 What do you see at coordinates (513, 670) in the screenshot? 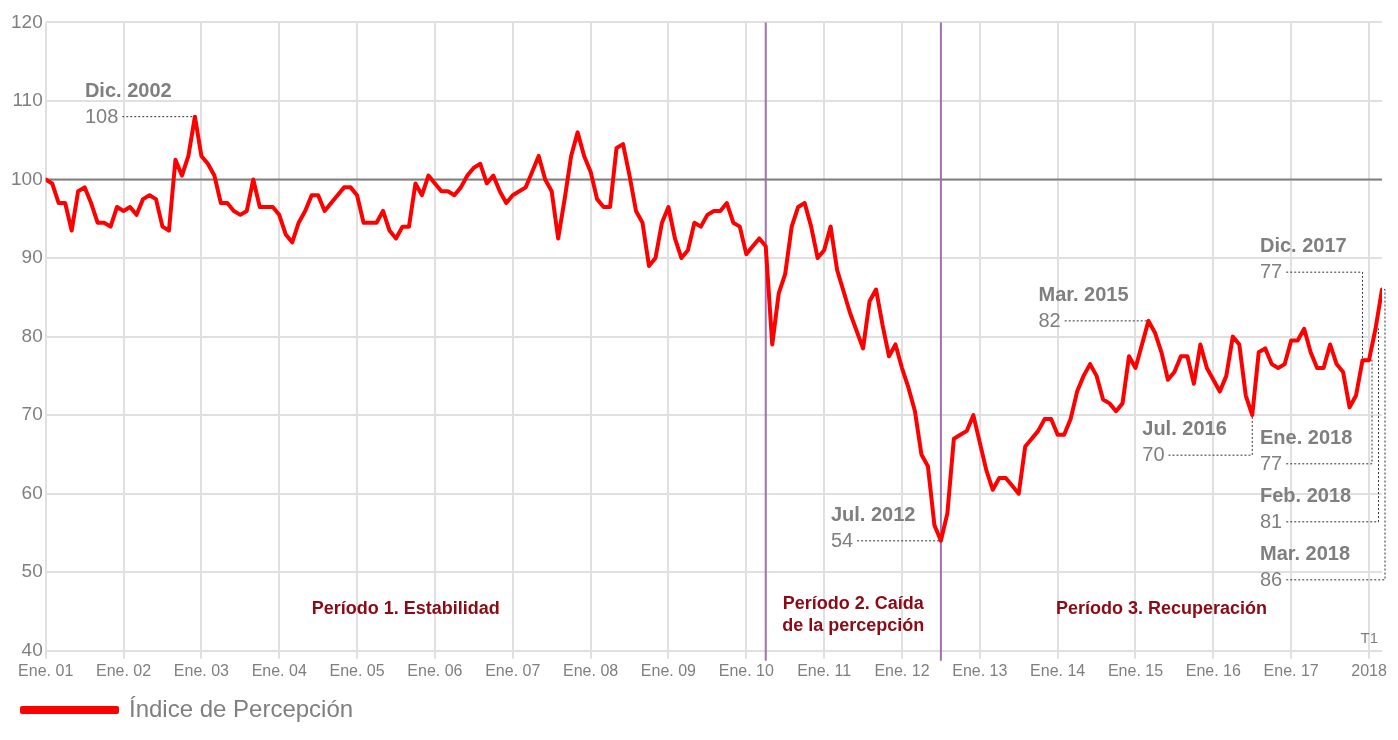
I see `x-tick-label: Ene. 07` at bounding box center [513, 670].